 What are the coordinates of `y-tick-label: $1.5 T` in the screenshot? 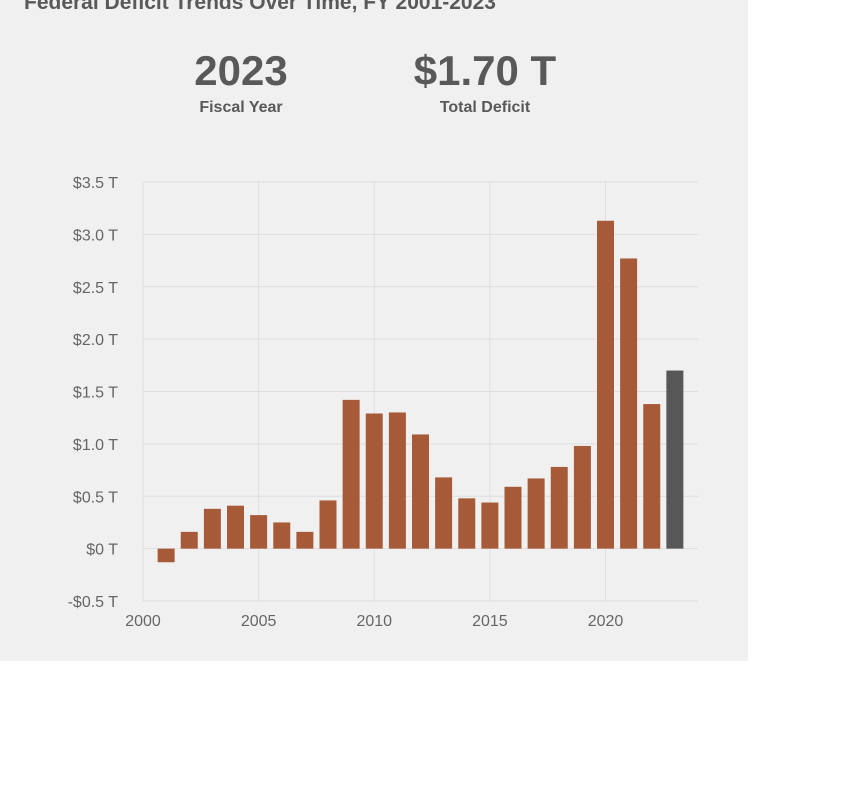 It's located at (95, 393).